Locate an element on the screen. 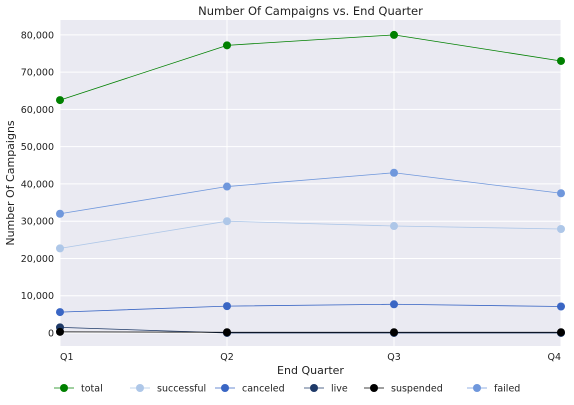  legend-label: live is located at coordinates (339, 389).